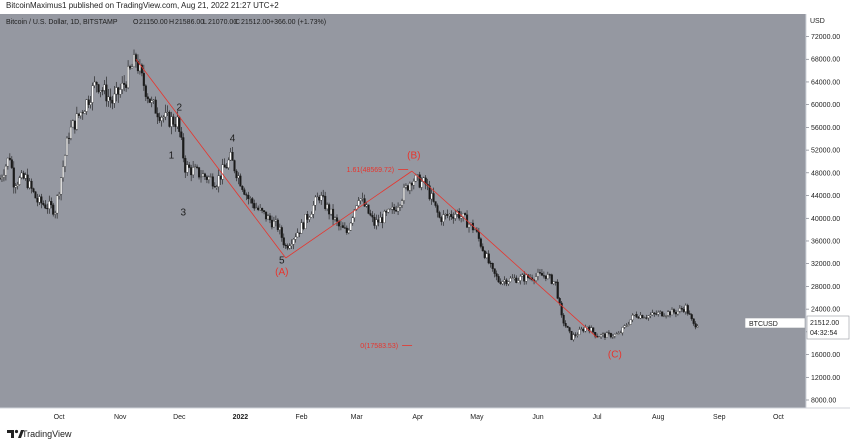  I want to click on price-scale-background, so click(828, 211).